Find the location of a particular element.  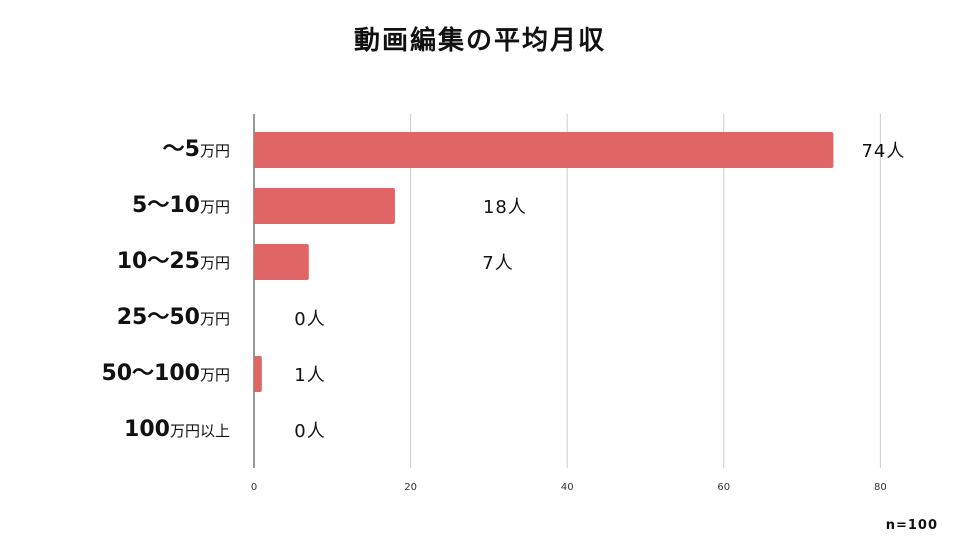

category-range: 25〜50 is located at coordinates (158, 317).